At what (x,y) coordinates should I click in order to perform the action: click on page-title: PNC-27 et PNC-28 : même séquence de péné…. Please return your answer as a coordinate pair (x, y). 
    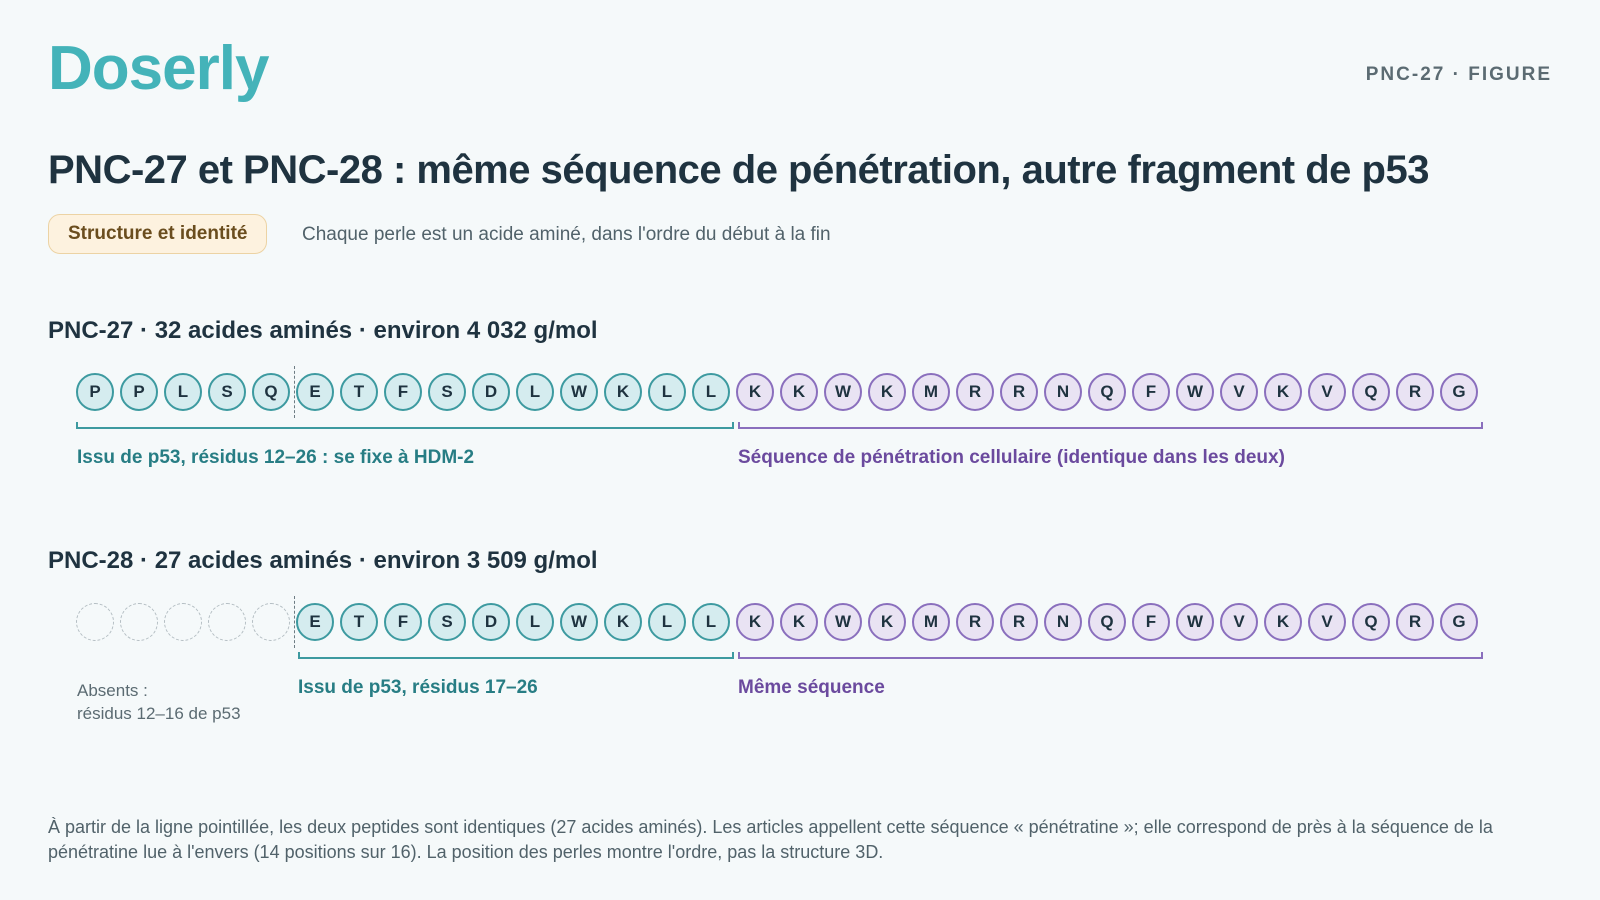
    Looking at the image, I should click on (738, 170).